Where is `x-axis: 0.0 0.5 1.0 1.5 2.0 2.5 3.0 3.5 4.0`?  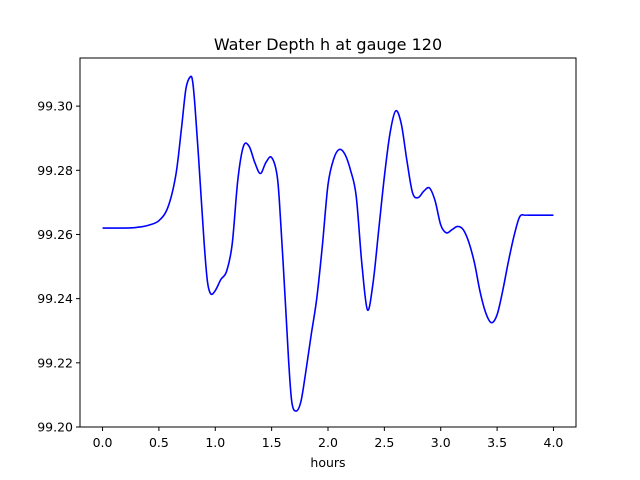 x-axis: 0.0 0.5 1.0 1.5 2.0 2.5 3.0 3.5 4.0 is located at coordinates (328, 438).